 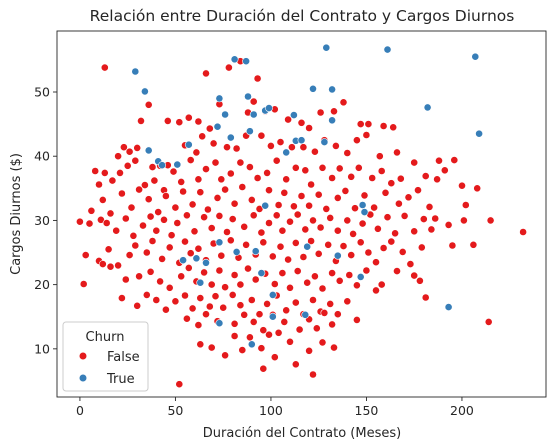 What do you see at coordinates (42, 156) in the screenshot?
I see `y-tick-label-40: 40` at bounding box center [42, 156].